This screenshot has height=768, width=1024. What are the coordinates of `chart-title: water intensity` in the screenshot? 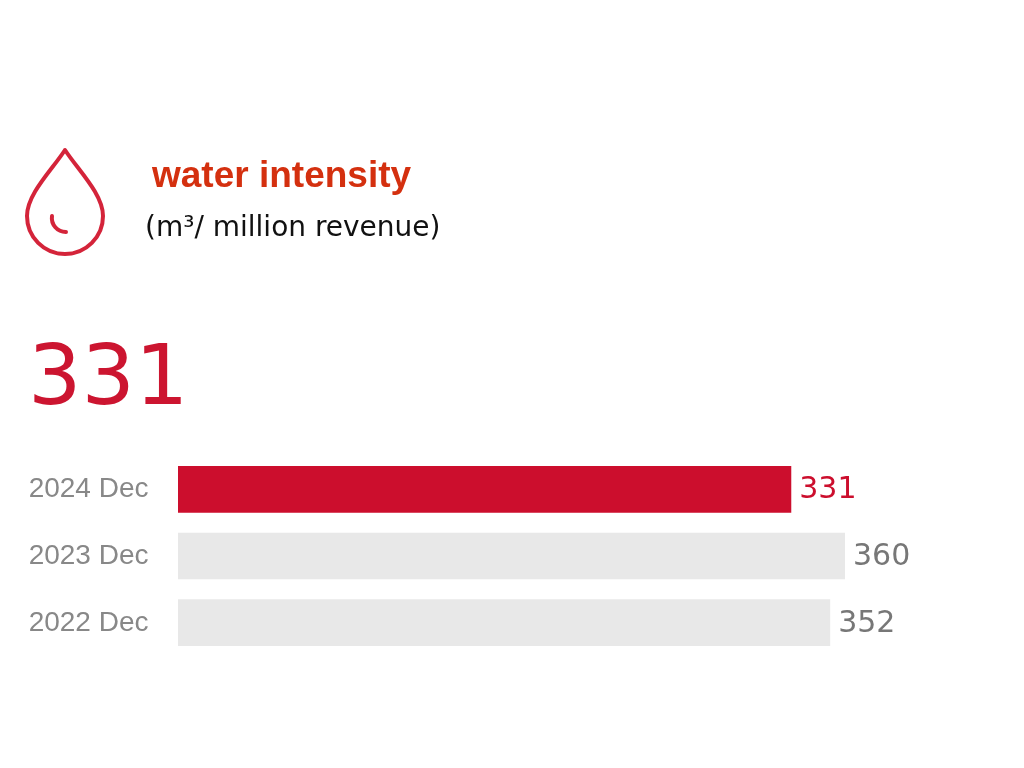 It's located at (282, 175).